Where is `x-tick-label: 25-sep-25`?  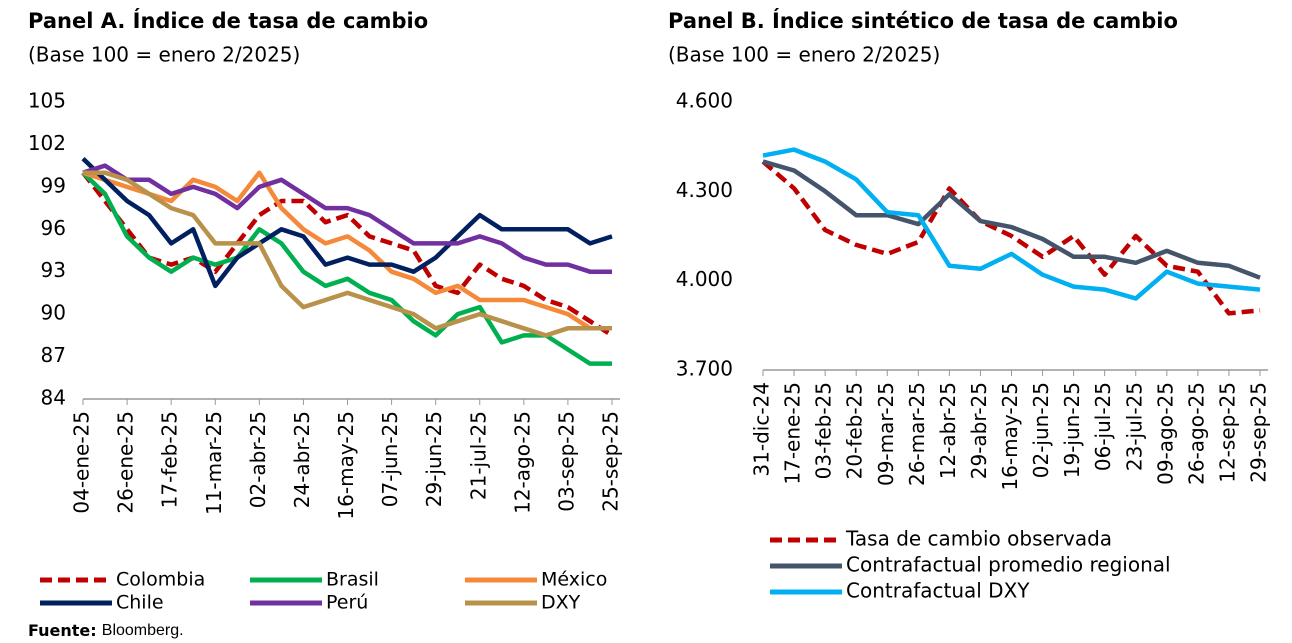
x-tick-label: 25-sep-25 is located at coordinates (611, 461).